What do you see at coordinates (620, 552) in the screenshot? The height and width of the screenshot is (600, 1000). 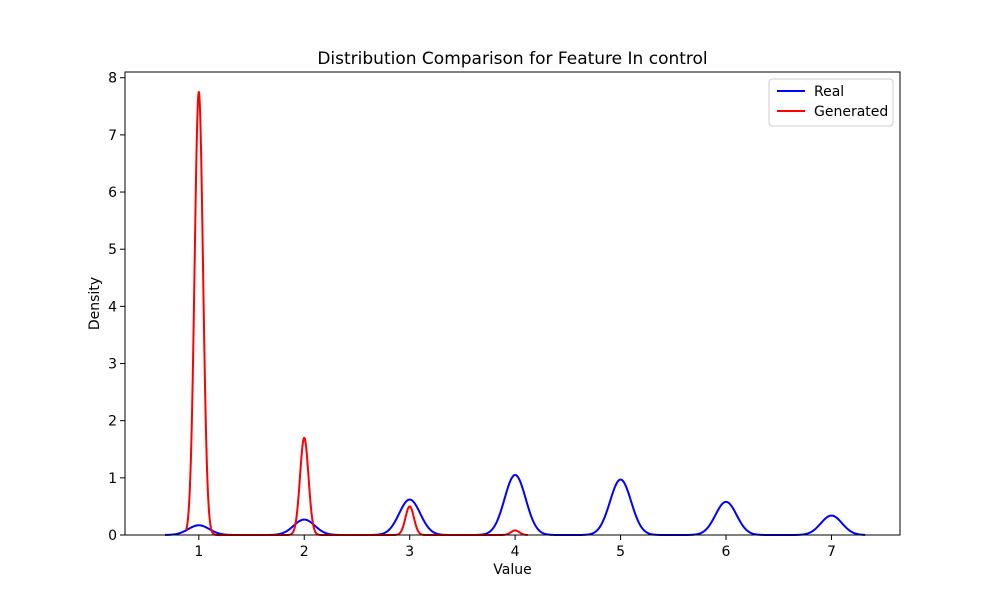 I see `x-tick-label: 5` at bounding box center [620, 552].